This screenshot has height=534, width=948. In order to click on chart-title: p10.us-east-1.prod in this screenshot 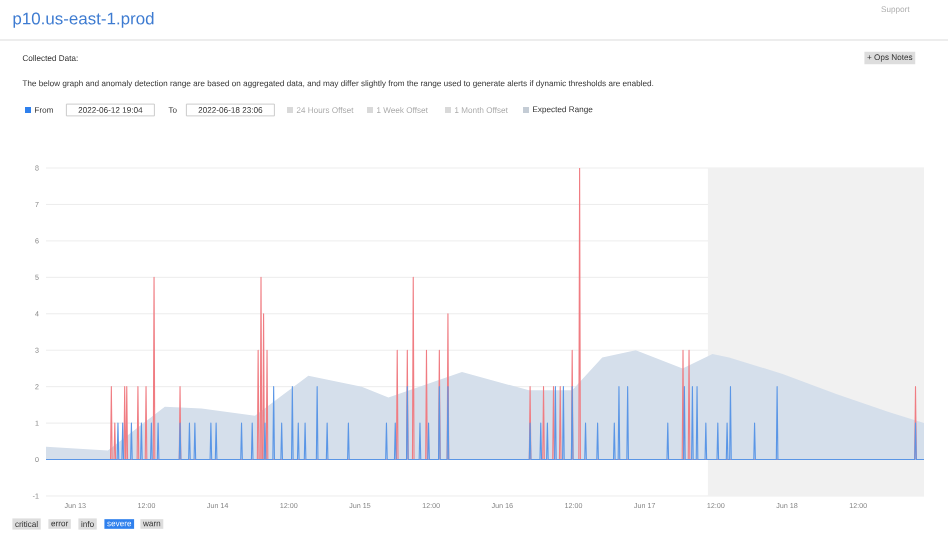, I will do `click(83, 20)`.